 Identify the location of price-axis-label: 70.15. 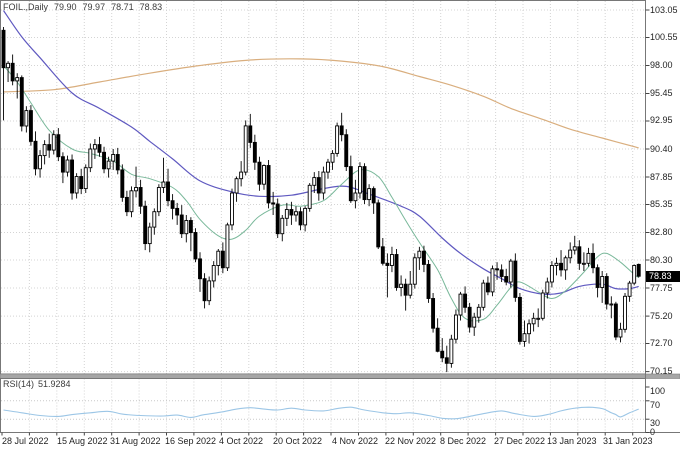
(661, 371).